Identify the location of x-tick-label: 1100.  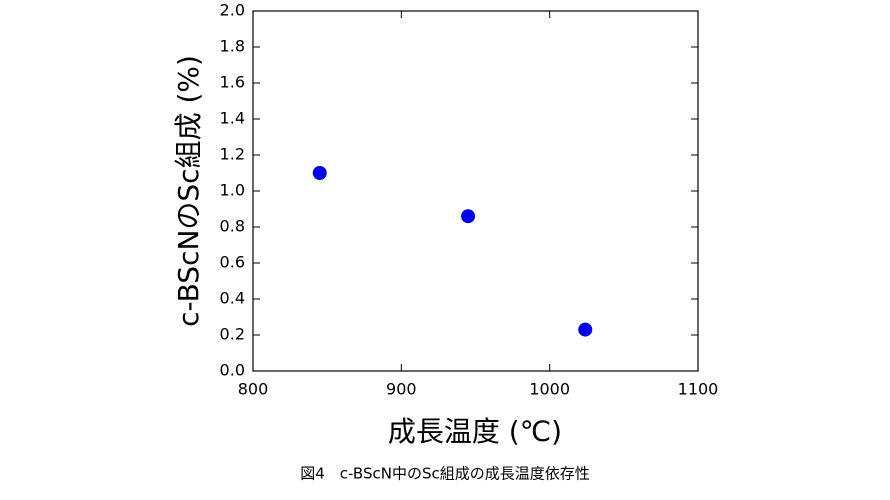
(698, 389).